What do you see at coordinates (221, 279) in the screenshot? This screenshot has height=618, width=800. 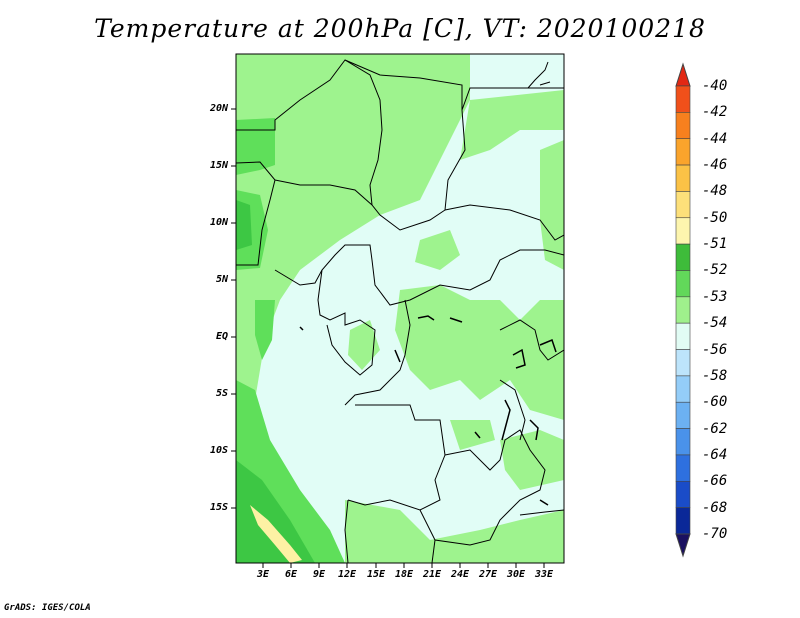 I see `lat-label: 5N` at bounding box center [221, 279].